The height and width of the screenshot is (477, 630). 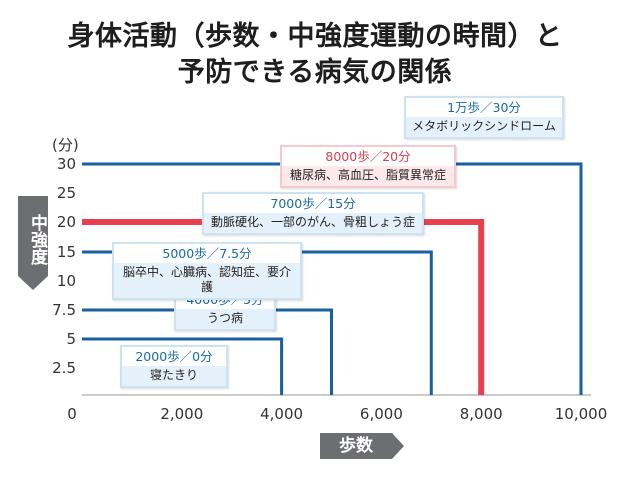 I want to click on callout-7000: 7000歩／15分 動脈硬化、一部のがん、骨粗しょう症, so click(x=313, y=213).